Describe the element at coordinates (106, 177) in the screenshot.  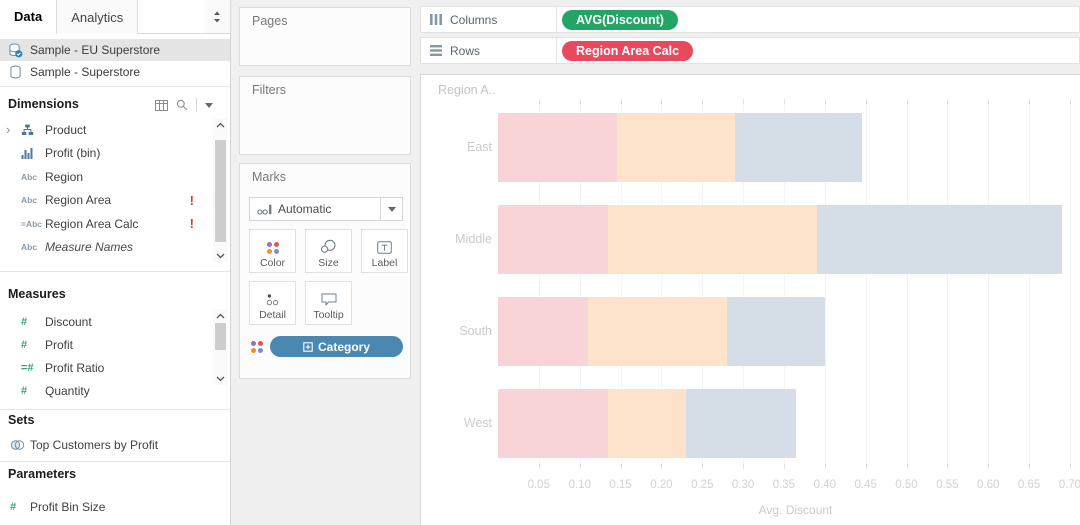
I see `field-row-region: Abc Region` at that location.